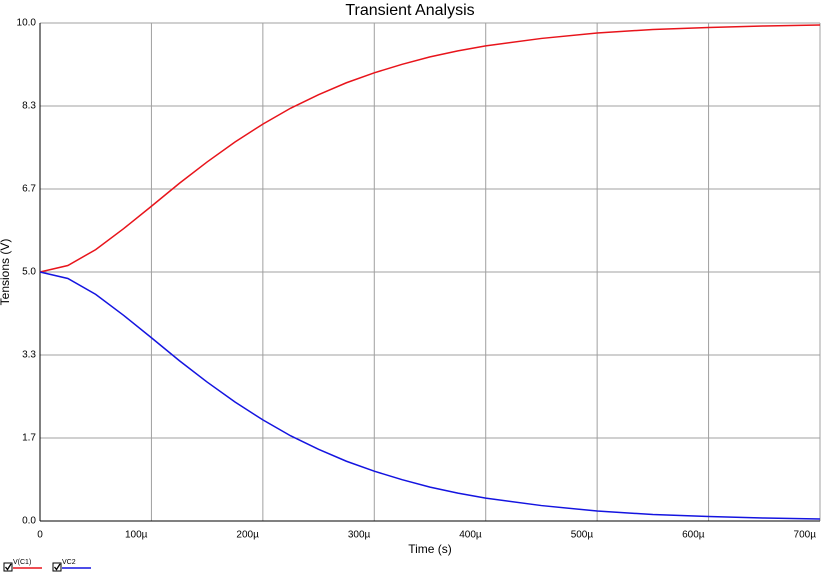 The image size is (825, 579). Describe the element at coordinates (409, 10) in the screenshot. I see `chart-title: Transient Analysis` at that location.